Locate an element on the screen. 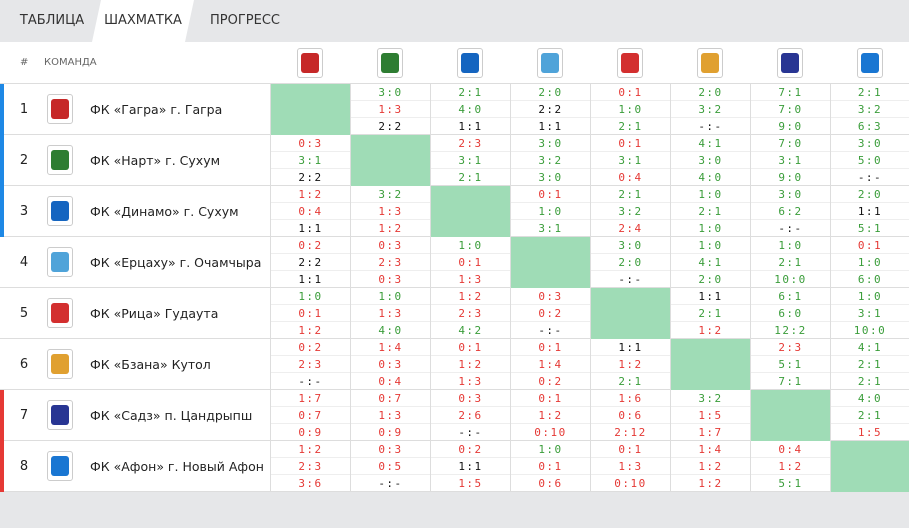 This screenshot has width=909, height=528. score: 0:10 is located at coordinates (630, 483).